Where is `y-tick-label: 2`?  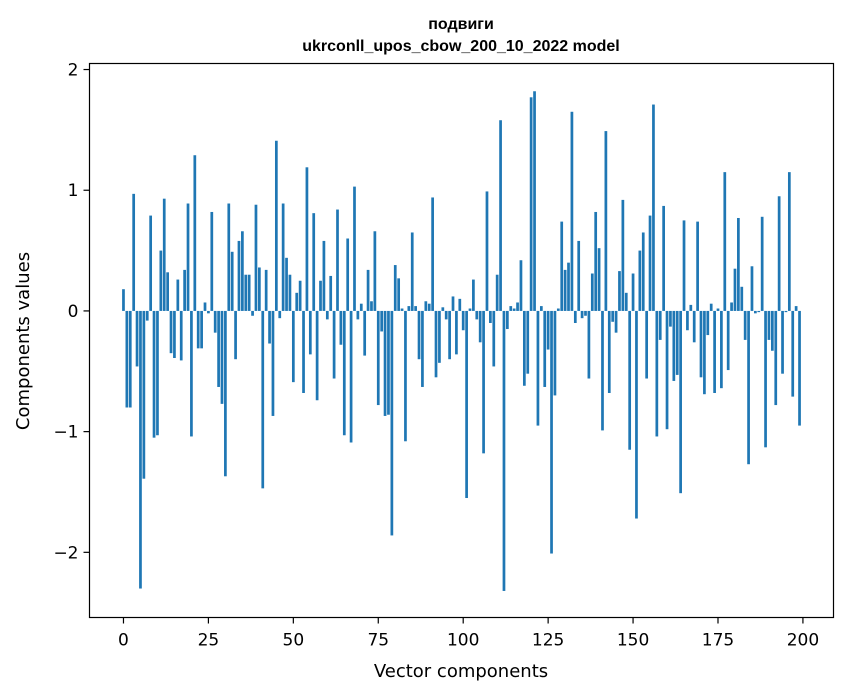
y-tick-label: 2 is located at coordinates (73, 71).